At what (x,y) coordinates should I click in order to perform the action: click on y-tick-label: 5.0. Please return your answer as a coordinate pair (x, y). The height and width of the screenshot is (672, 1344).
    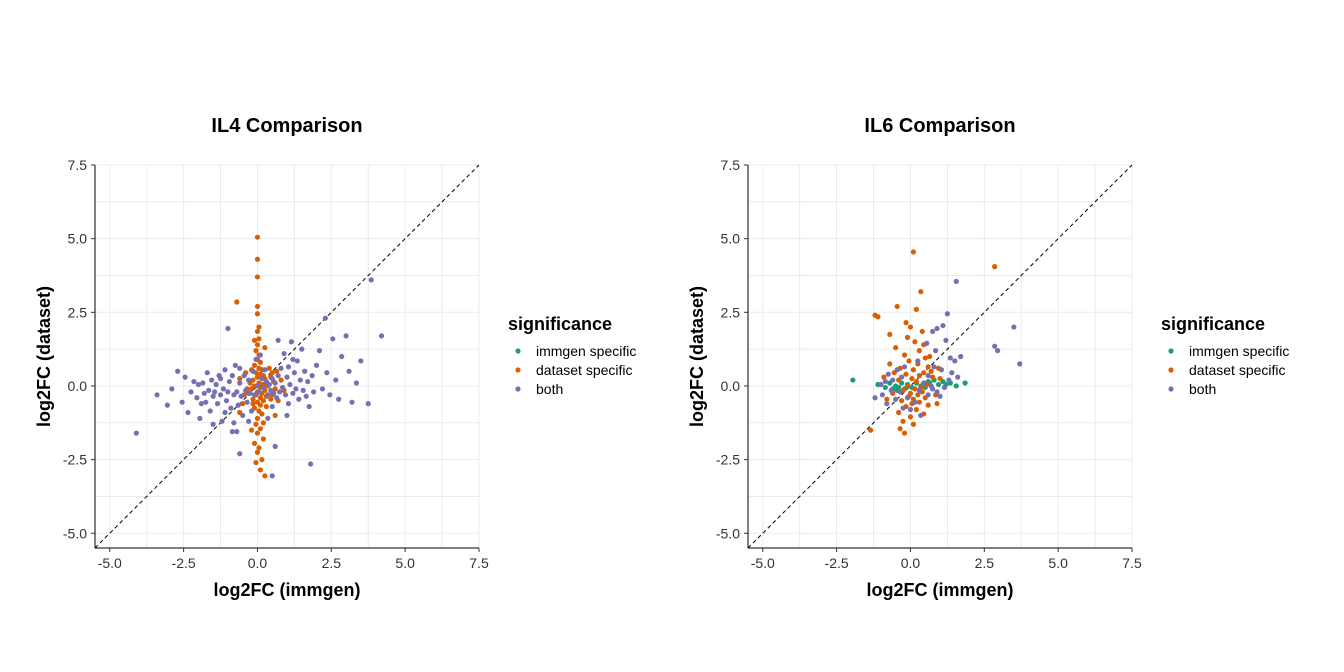
    Looking at the image, I should click on (78, 239).